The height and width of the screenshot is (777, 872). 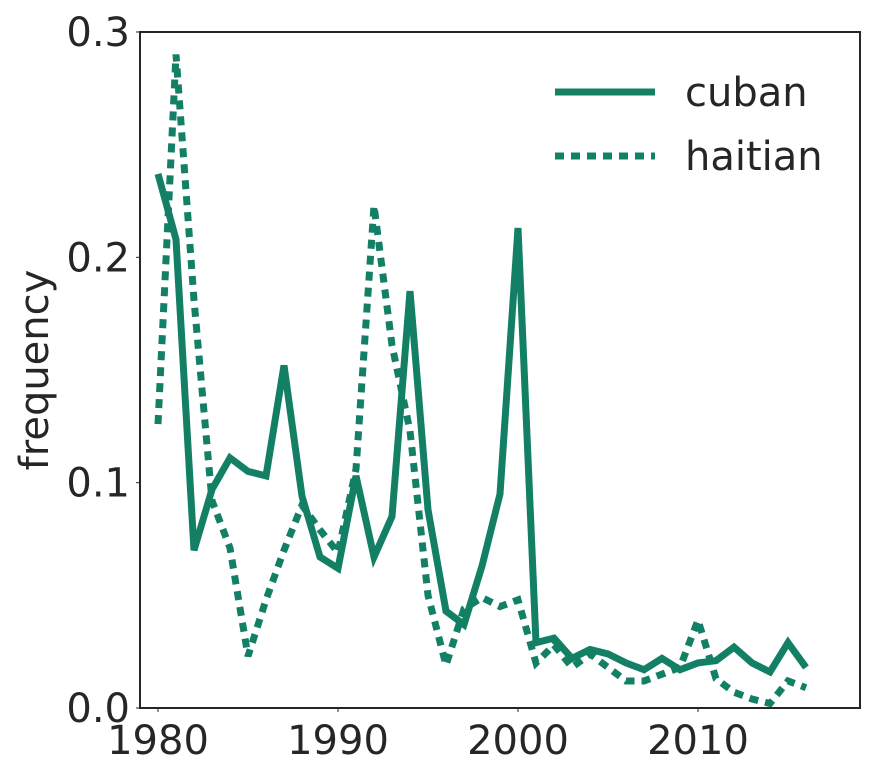 I want to click on legend-label: cuban, so click(x=746, y=93).